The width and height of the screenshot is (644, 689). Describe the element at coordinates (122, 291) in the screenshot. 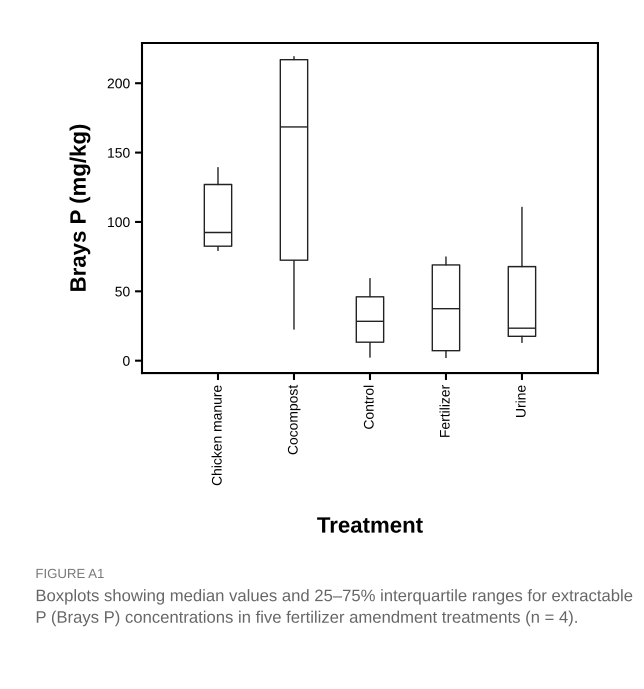

I see `y-tick-label: 50` at that location.